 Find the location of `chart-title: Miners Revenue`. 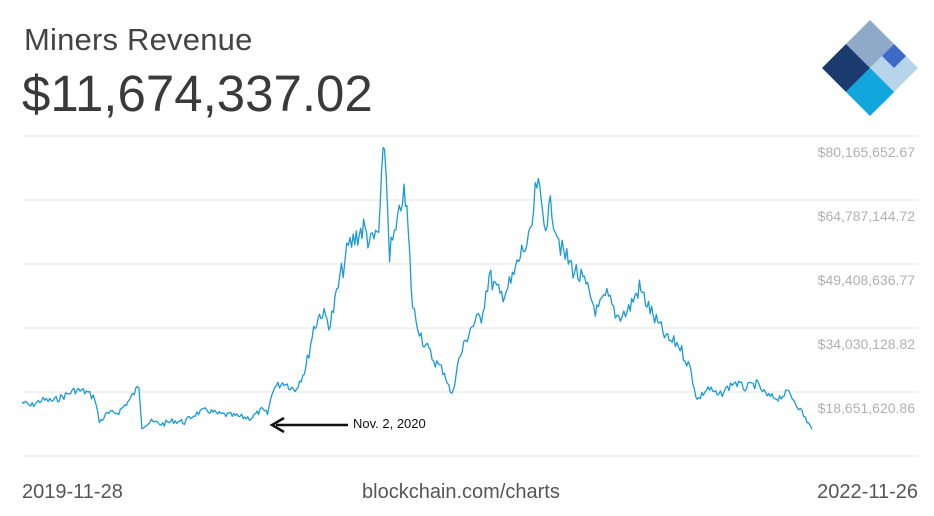

chart-title: Miners Revenue is located at coordinates (138, 39).